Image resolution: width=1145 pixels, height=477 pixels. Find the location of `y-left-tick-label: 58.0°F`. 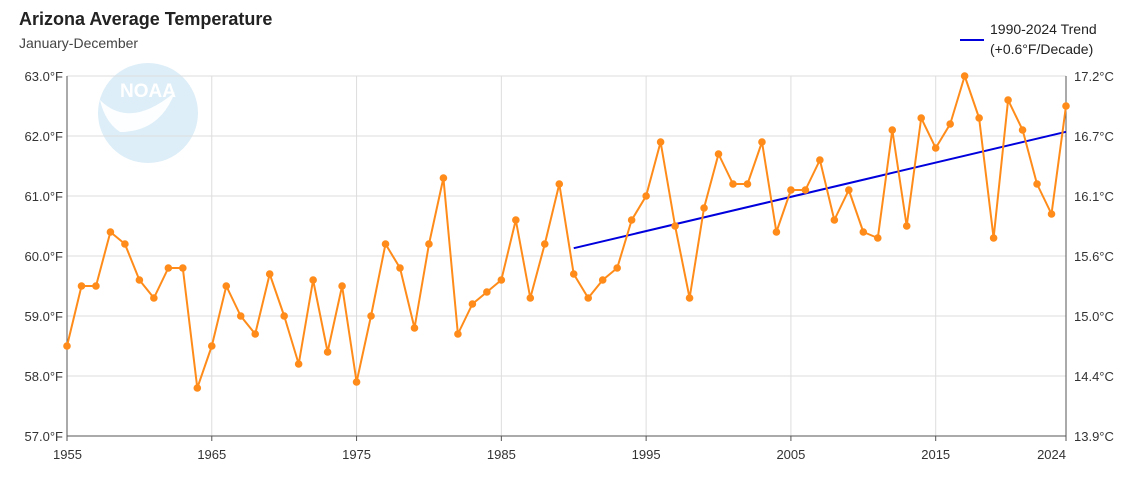

y-left-tick-label: 58.0°F is located at coordinates (44, 376).